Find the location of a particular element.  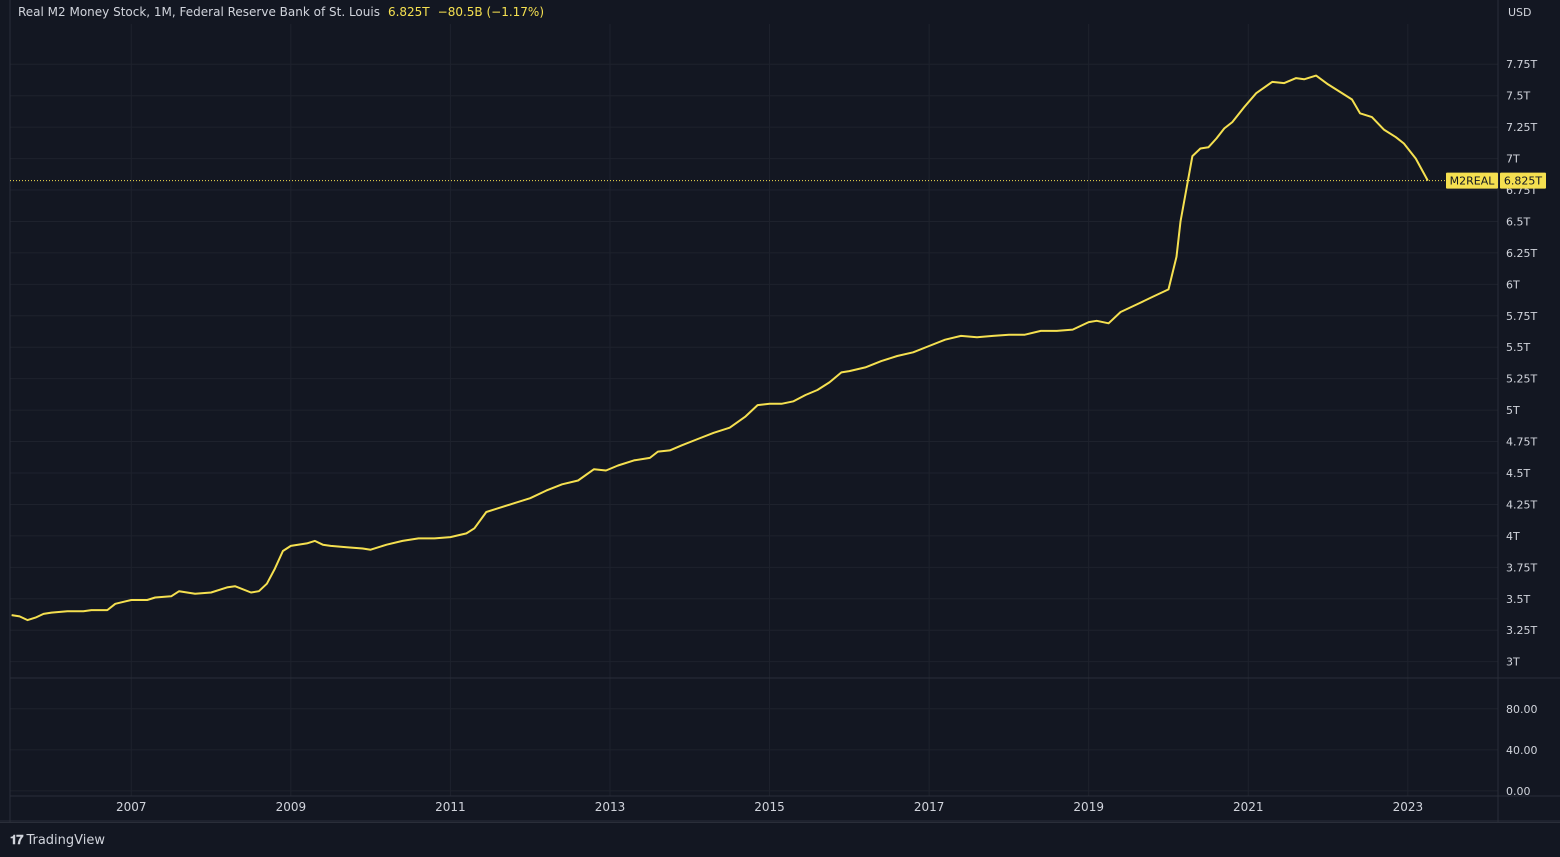

y-tick-label: 7.5T is located at coordinates (1518, 96).